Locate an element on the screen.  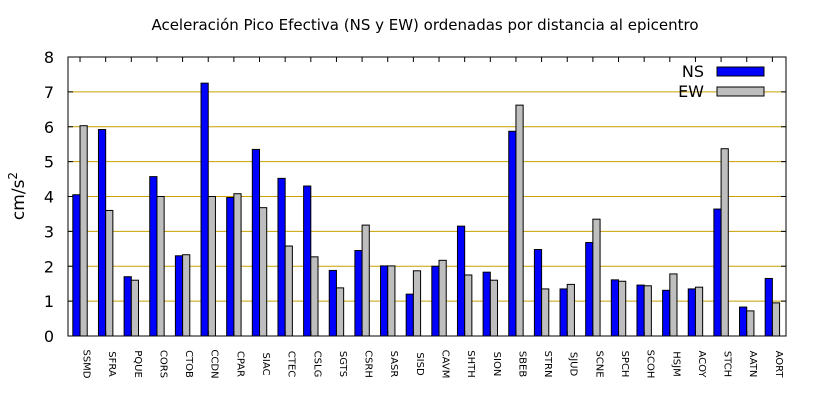
x-tick-label: CSRH is located at coordinates (368, 364).